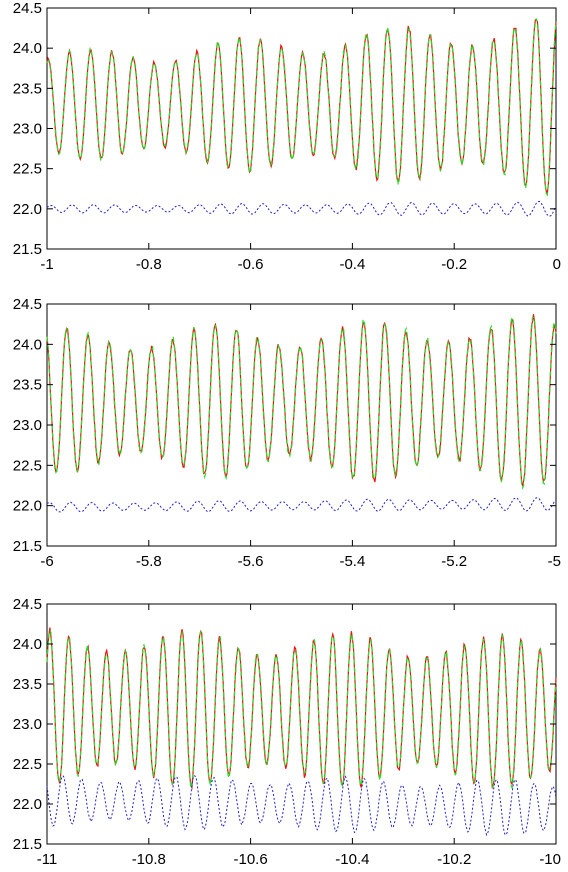  Describe the element at coordinates (47, 859) in the screenshot. I see `x-tick-label: -11` at that location.